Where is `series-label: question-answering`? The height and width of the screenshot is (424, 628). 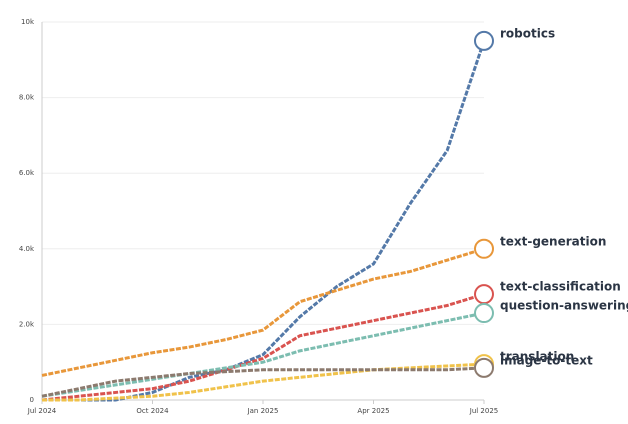 series-label: question-answering is located at coordinates (564, 306).